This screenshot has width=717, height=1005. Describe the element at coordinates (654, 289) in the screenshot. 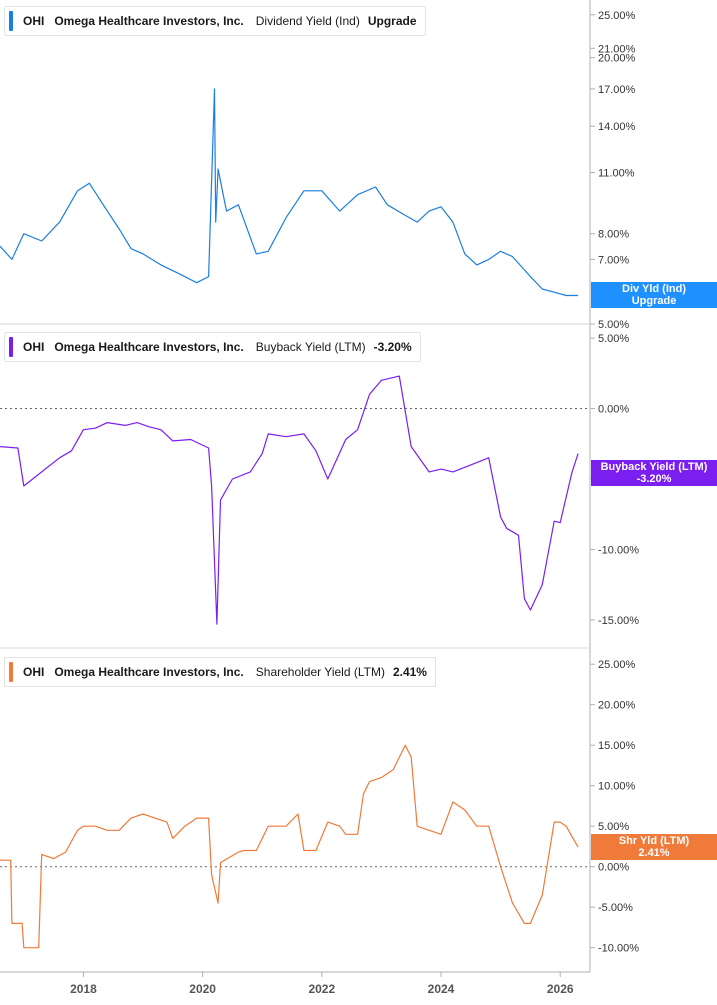

I see `tag-text: Div Yld (Ind)` at that location.